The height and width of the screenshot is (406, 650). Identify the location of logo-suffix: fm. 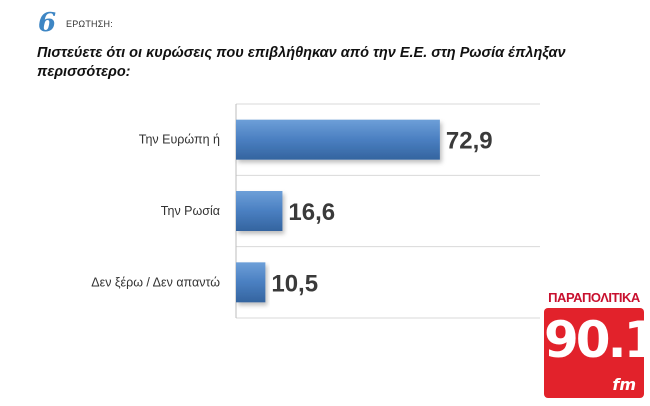
(624, 384).